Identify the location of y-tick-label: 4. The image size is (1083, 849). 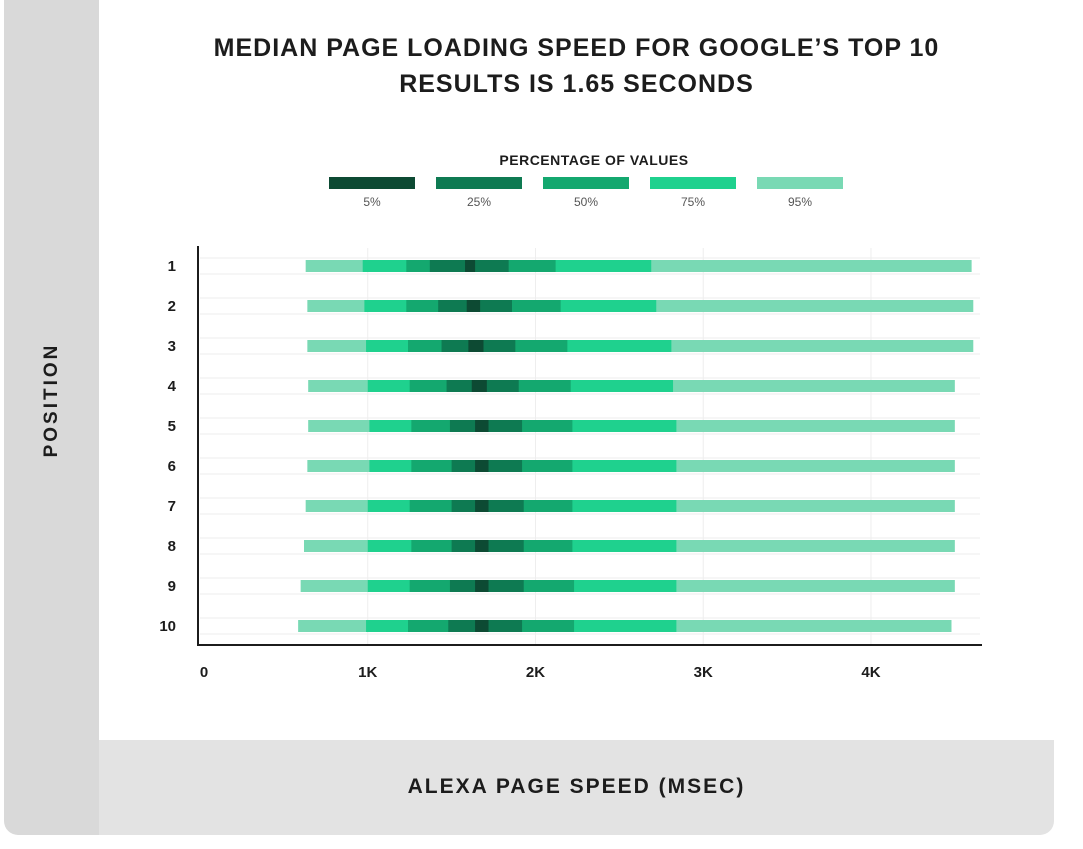
(172, 386).